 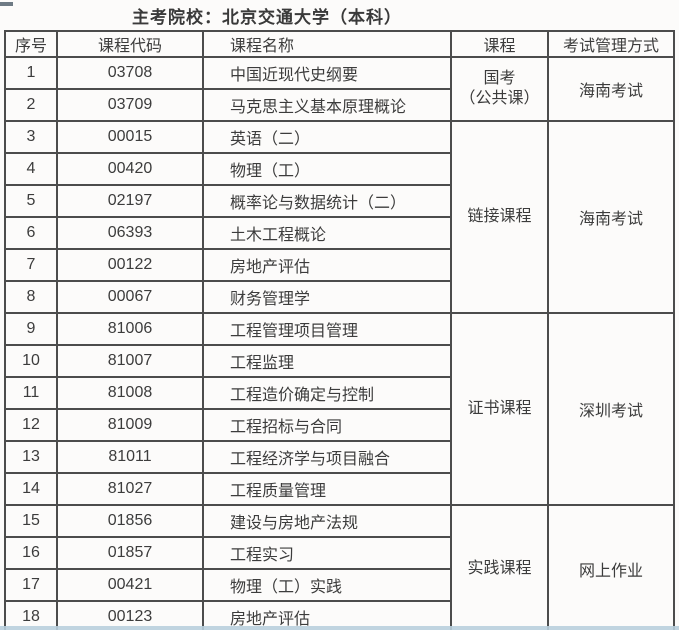 What do you see at coordinates (611, 44) in the screenshot?
I see `col-header-management: 考试管理方式` at bounding box center [611, 44].